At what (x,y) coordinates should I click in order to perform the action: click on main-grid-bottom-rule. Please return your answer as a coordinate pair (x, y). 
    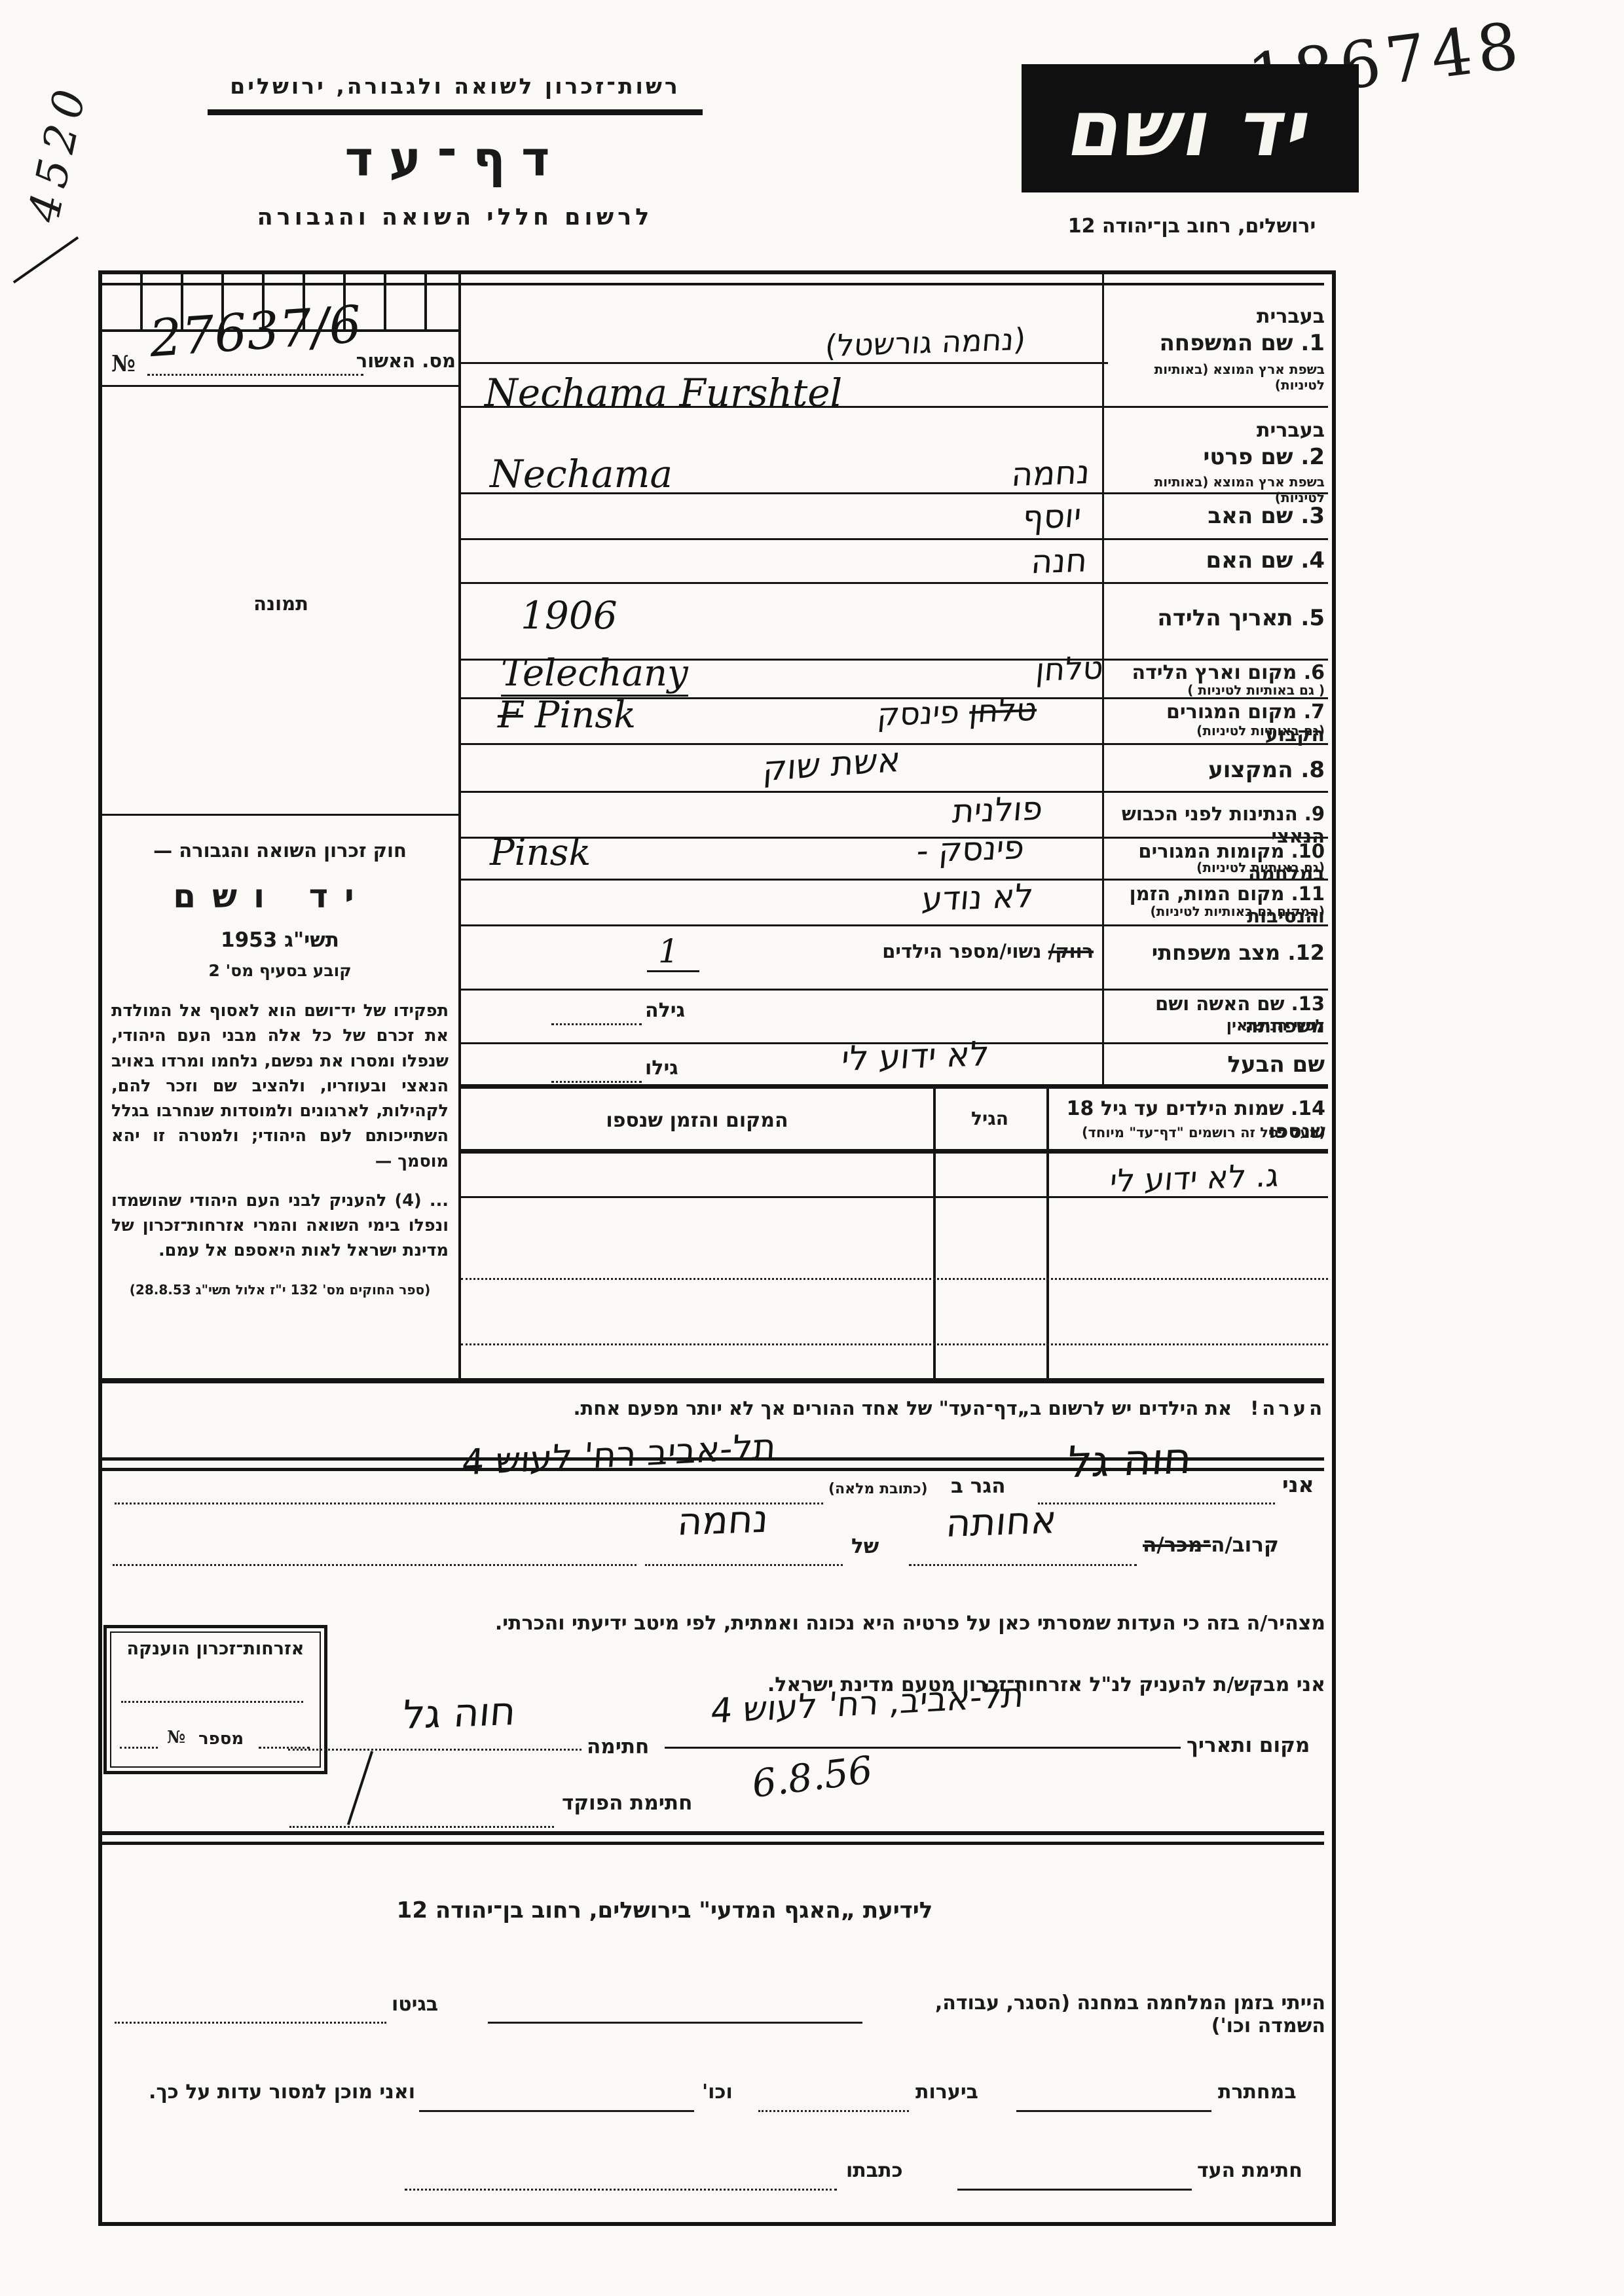
    Looking at the image, I should click on (713, 1380).